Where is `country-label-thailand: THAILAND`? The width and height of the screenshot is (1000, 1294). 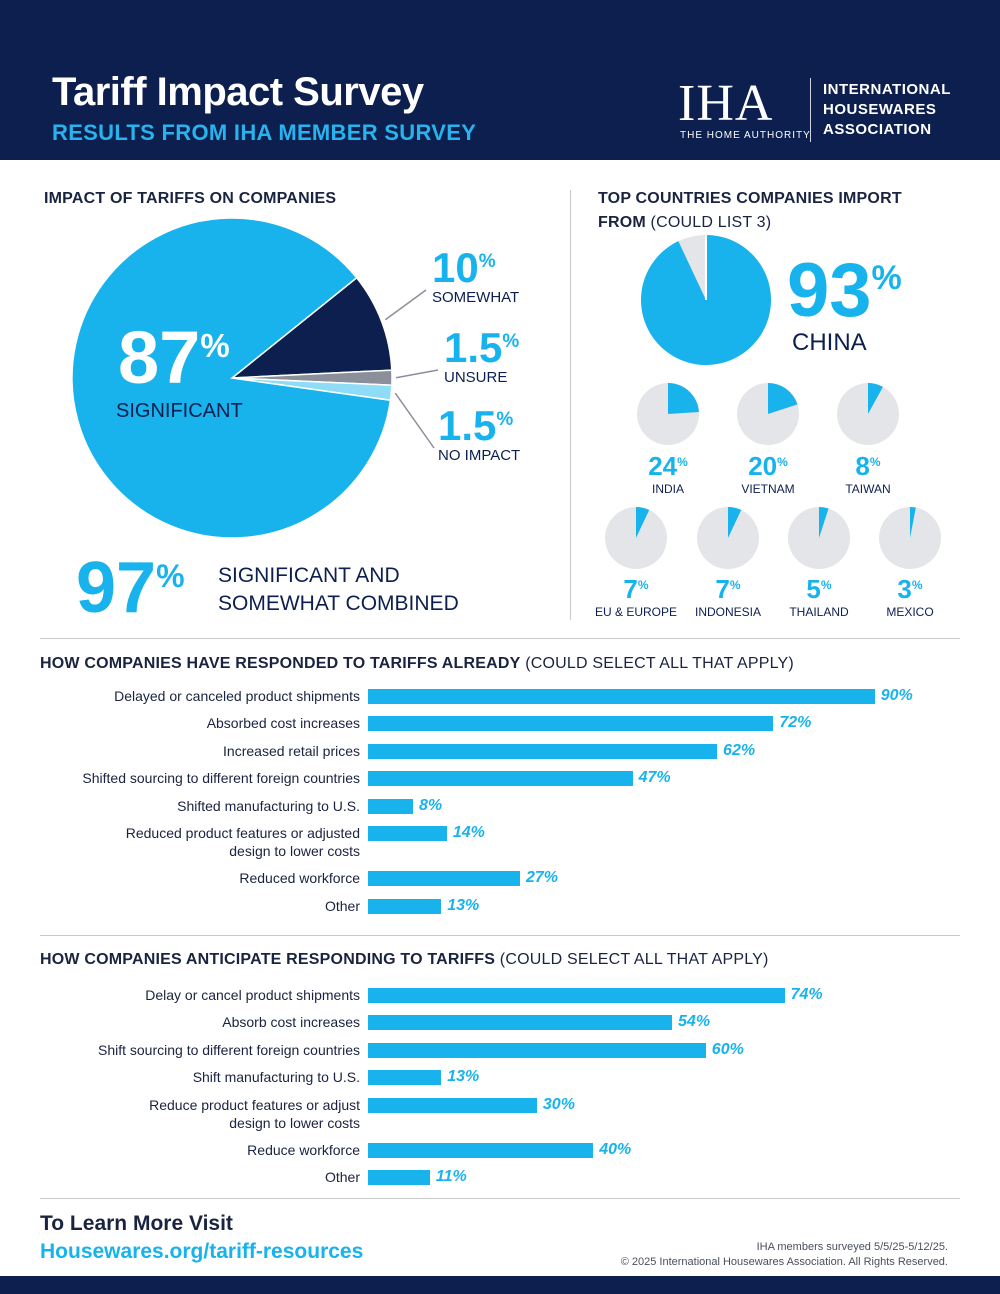 country-label-thailand: THAILAND is located at coordinates (819, 612).